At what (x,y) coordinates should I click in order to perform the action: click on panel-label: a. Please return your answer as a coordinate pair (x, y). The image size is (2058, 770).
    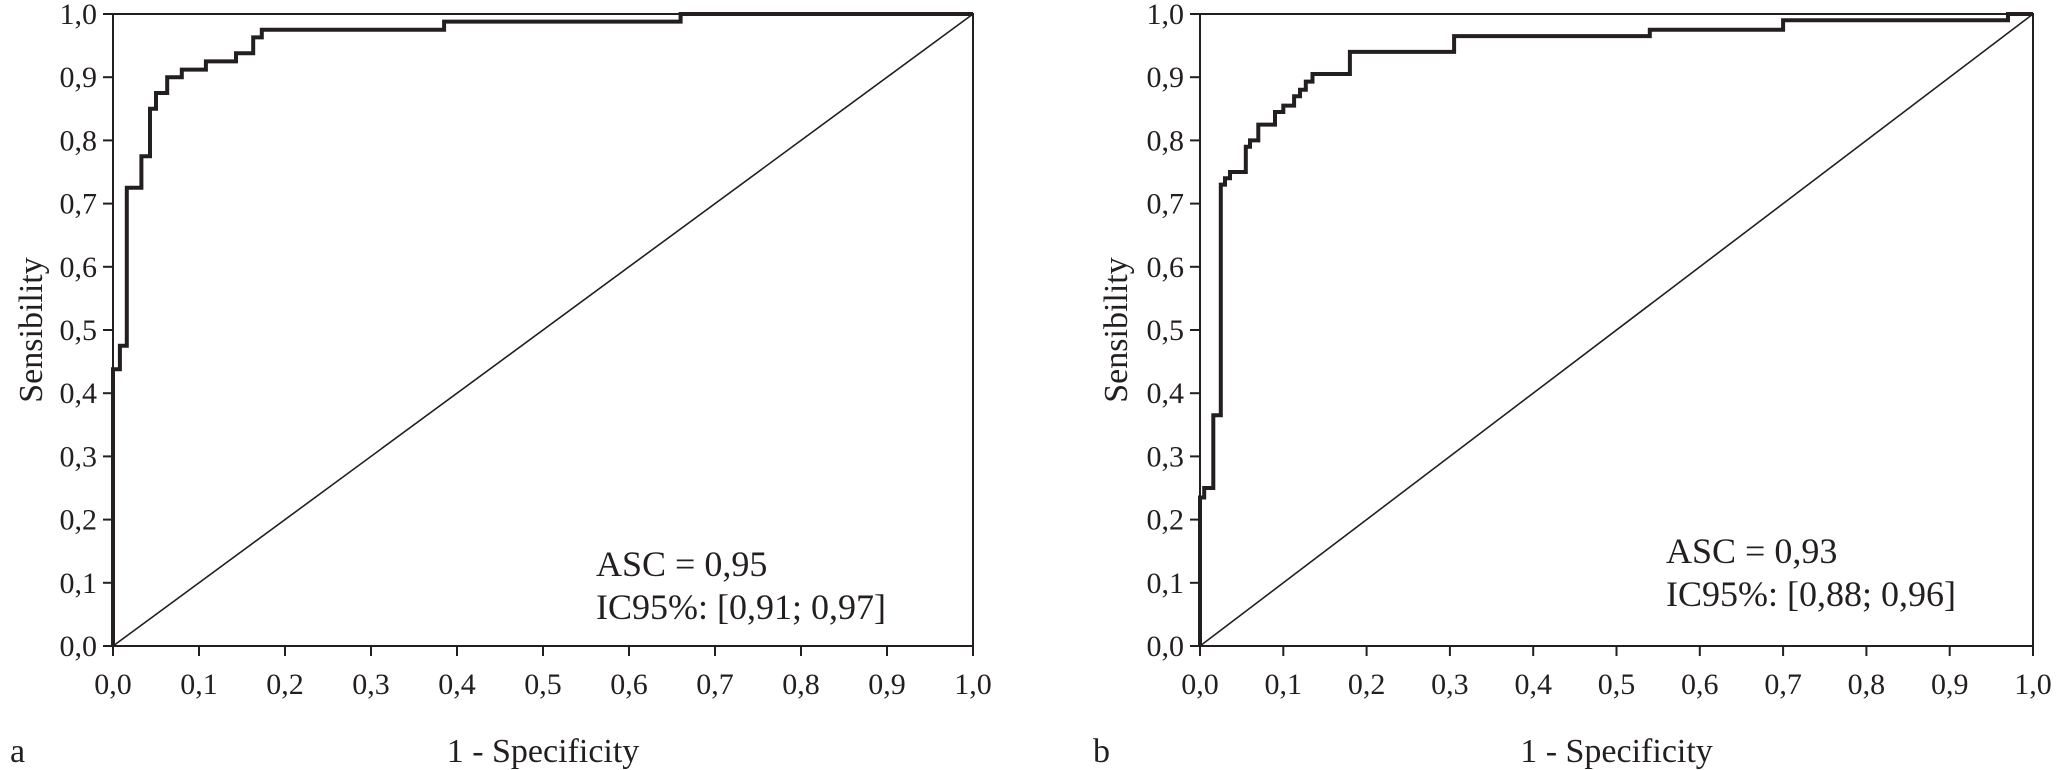
    Looking at the image, I should click on (17, 751).